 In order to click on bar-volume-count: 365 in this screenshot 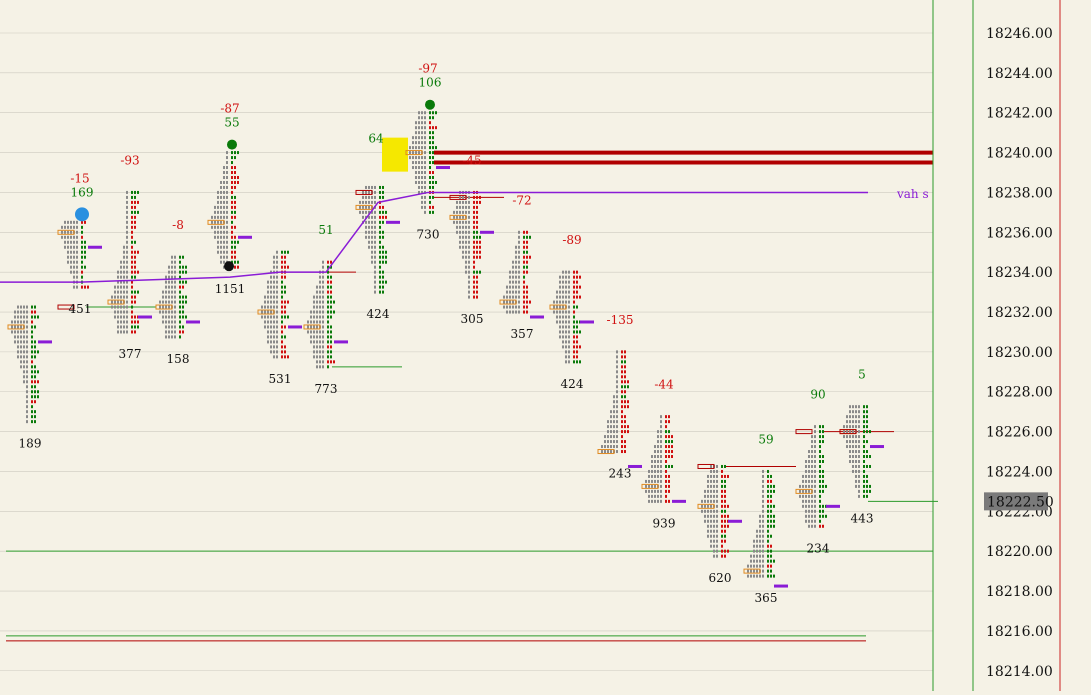, I will do `click(766, 598)`.